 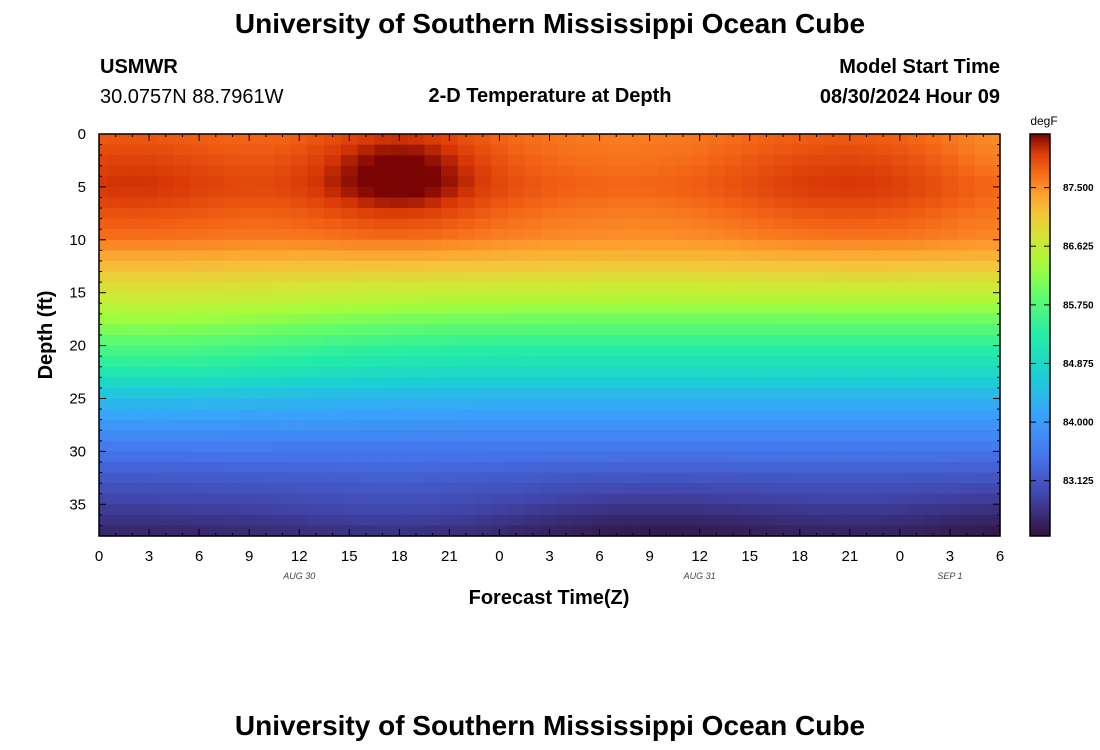 I want to click on x-tick-label: 15, so click(x=349, y=556).